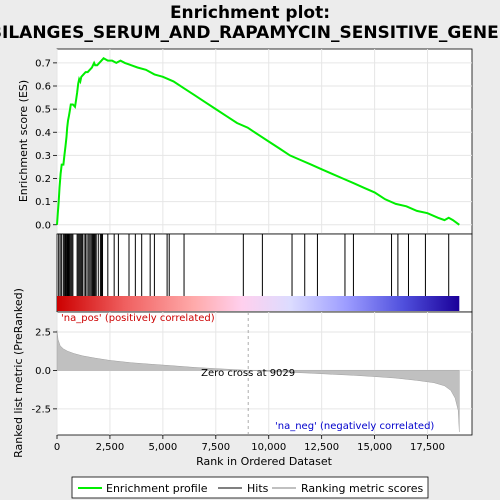 This screenshot has height=500, width=500. Describe the element at coordinates (258, 488) in the screenshot. I see `legend-hits-label: Hits` at that location.